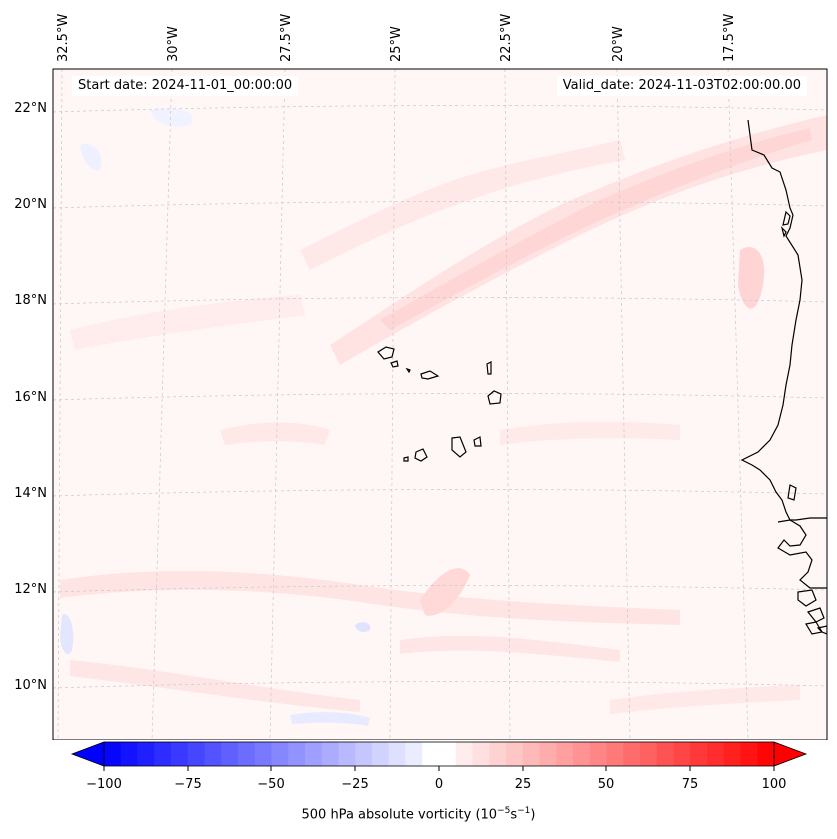  What do you see at coordinates (618, 44) in the screenshot?
I see `lon-label: 20°W` at bounding box center [618, 44].